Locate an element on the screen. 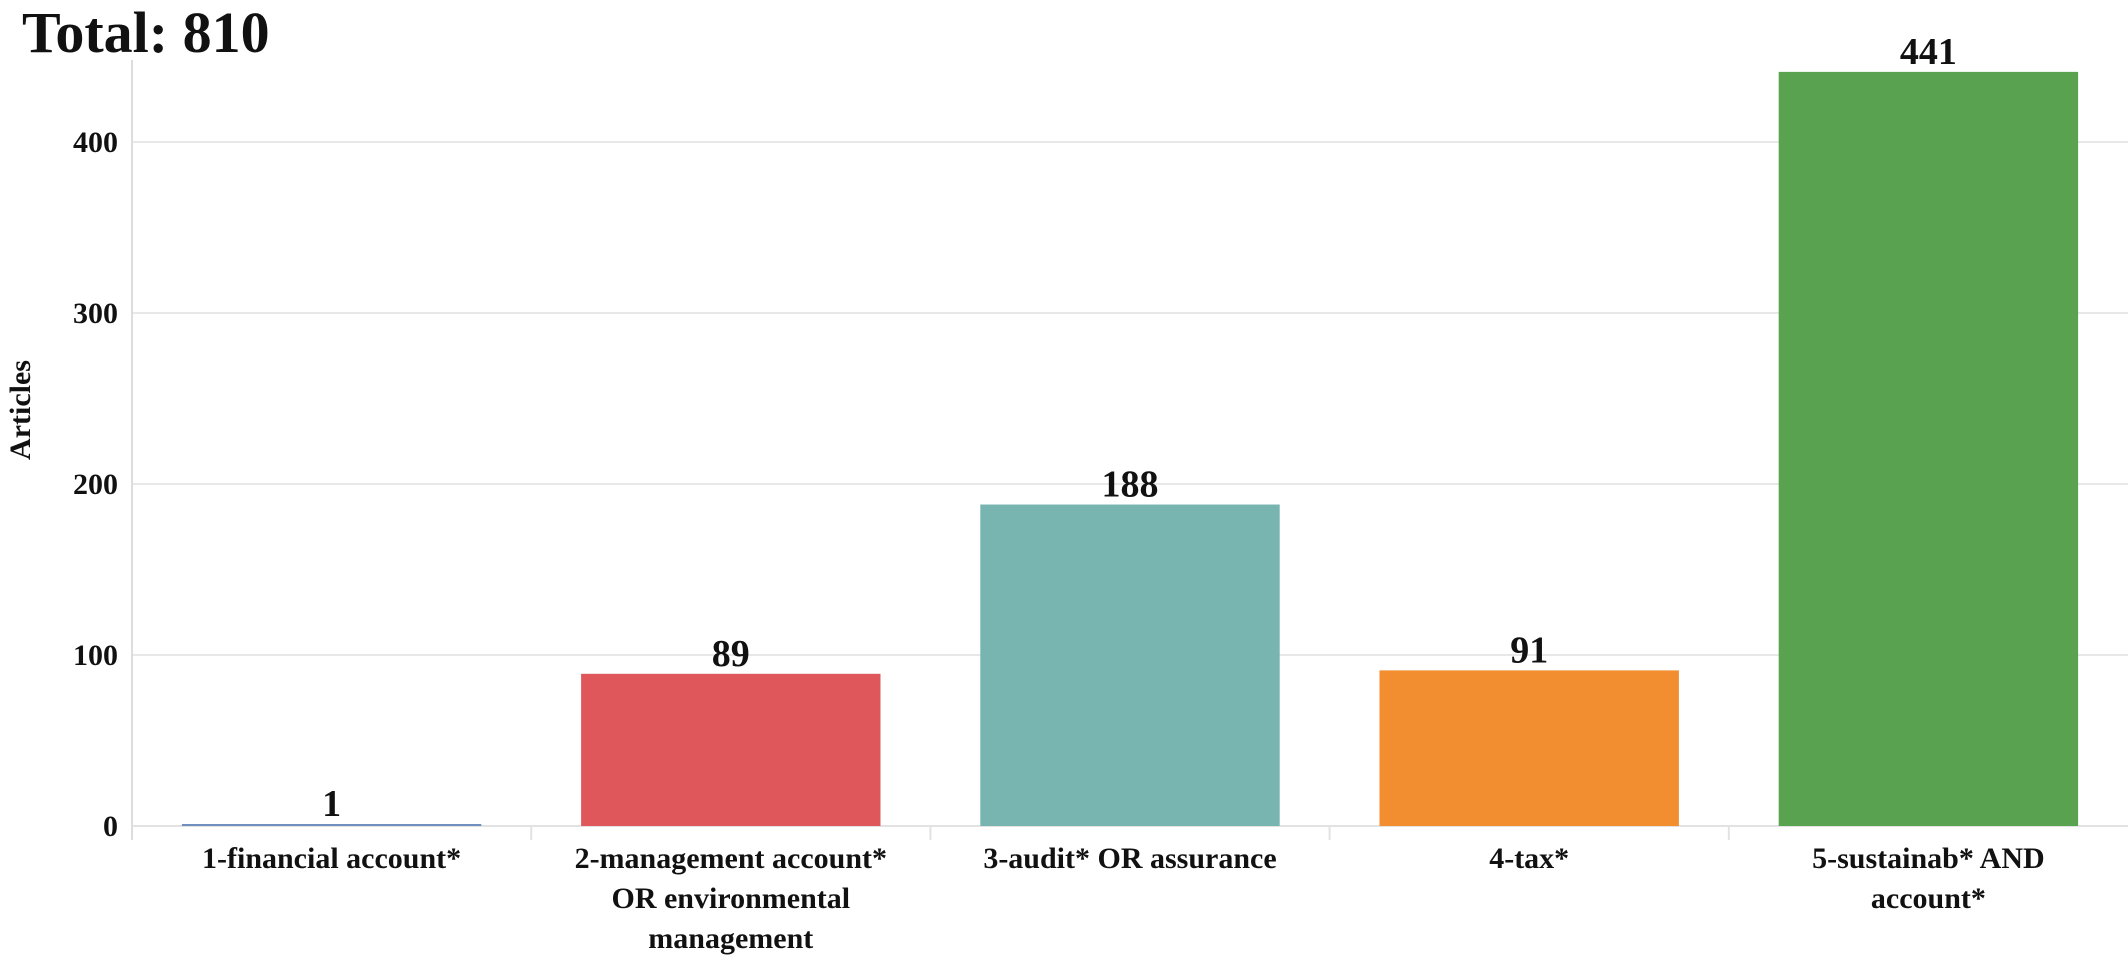 Image resolution: width=2128 pixels, height=964 pixels. data-label: 441 is located at coordinates (1928, 52).